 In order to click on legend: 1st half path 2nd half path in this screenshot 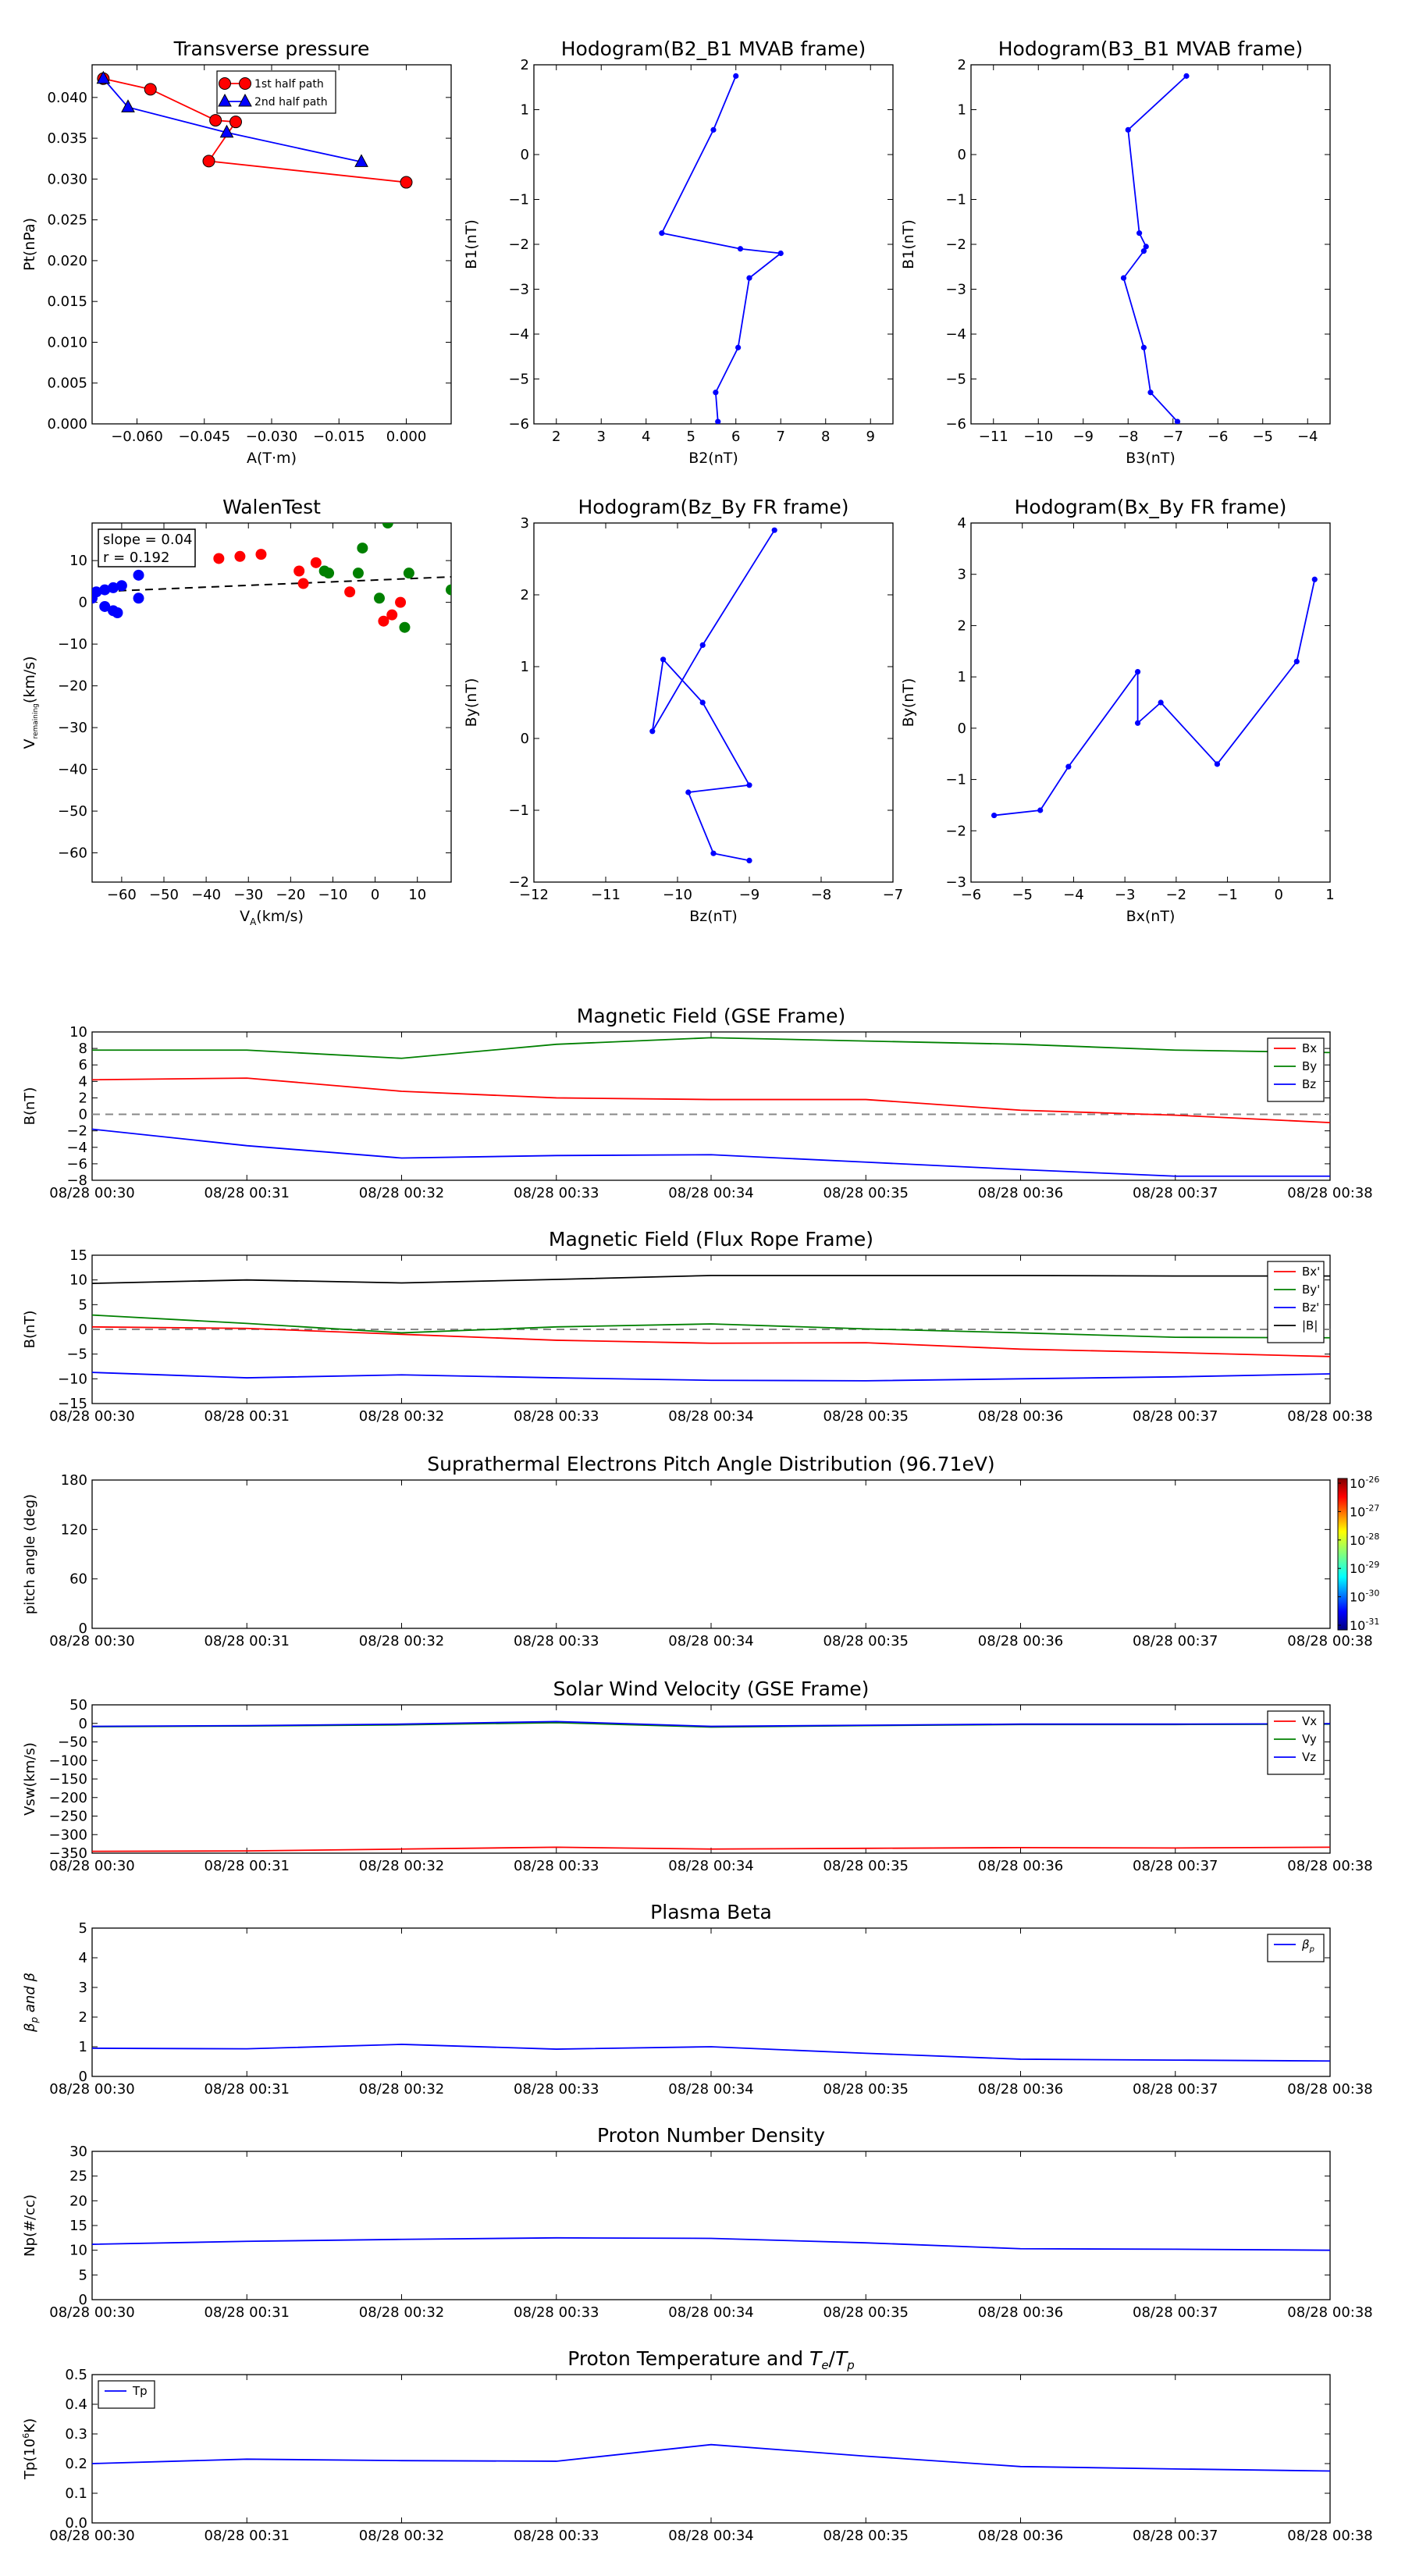, I will do `click(276, 92)`.